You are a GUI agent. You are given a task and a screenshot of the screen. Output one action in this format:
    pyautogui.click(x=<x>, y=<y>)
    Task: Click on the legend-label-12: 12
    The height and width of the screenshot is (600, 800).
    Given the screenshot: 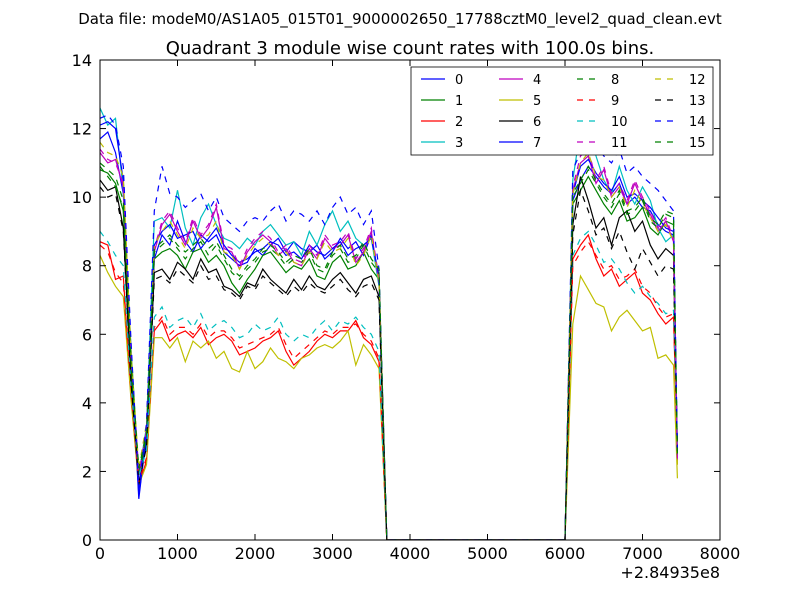 What is the action you would take?
    pyautogui.click(x=697, y=80)
    